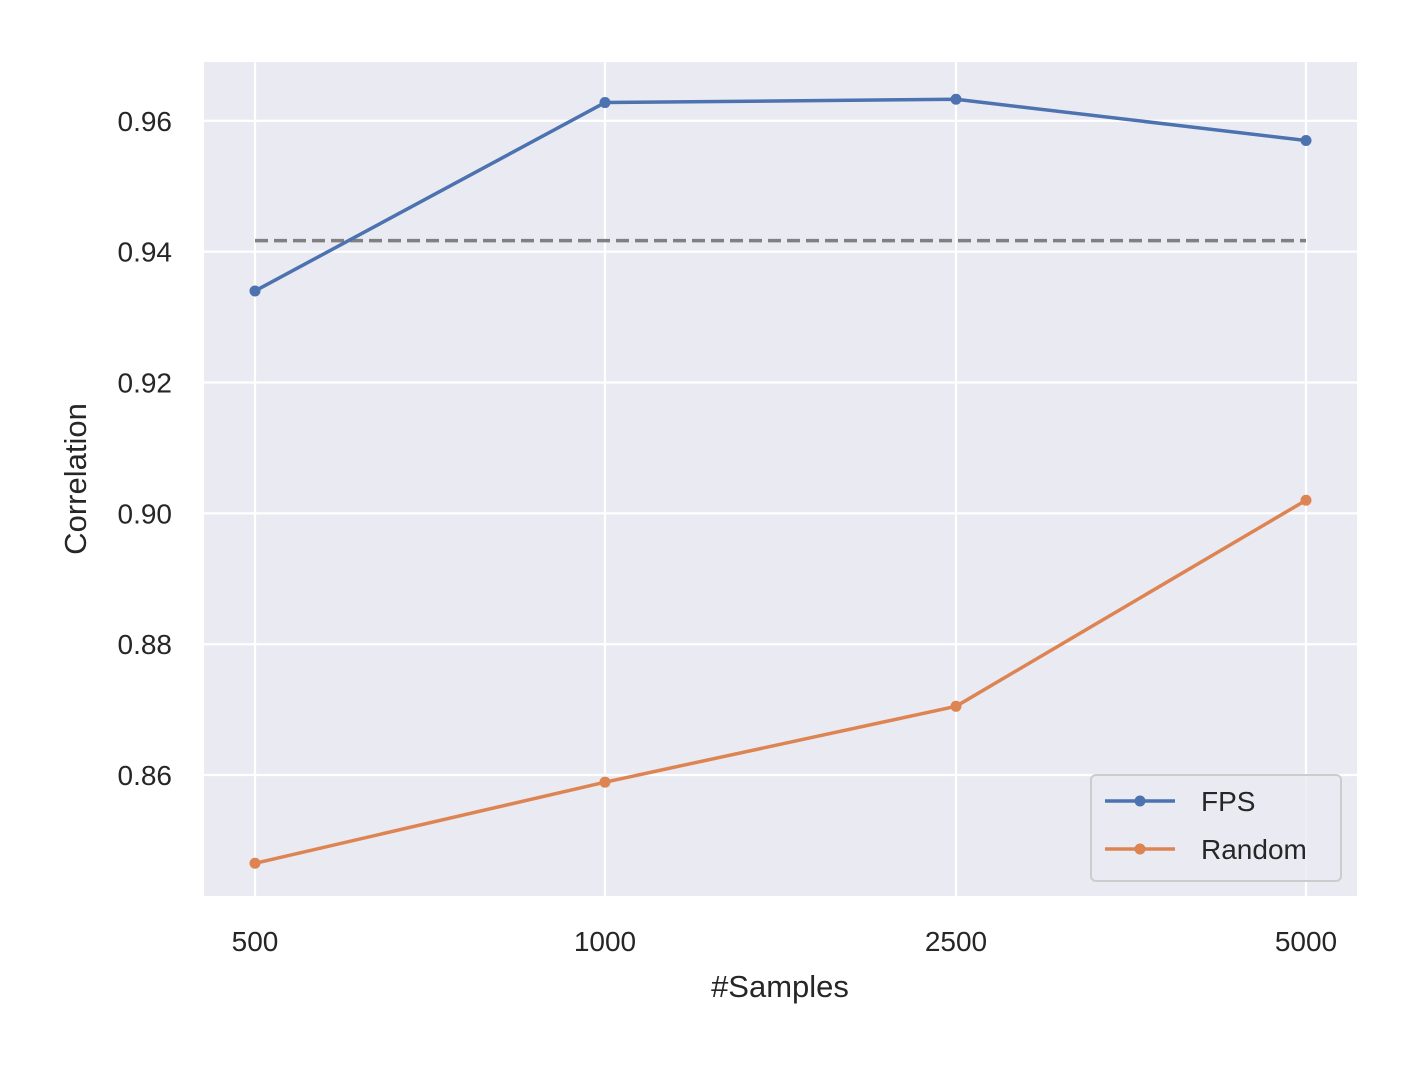 Image resolution: width=1419 pixels, height=1065 pixels. What do you see at coordinates (1254, 849) in the screenshot?
I see `legend-label-random: Random` at bounding box center [1254, 849].